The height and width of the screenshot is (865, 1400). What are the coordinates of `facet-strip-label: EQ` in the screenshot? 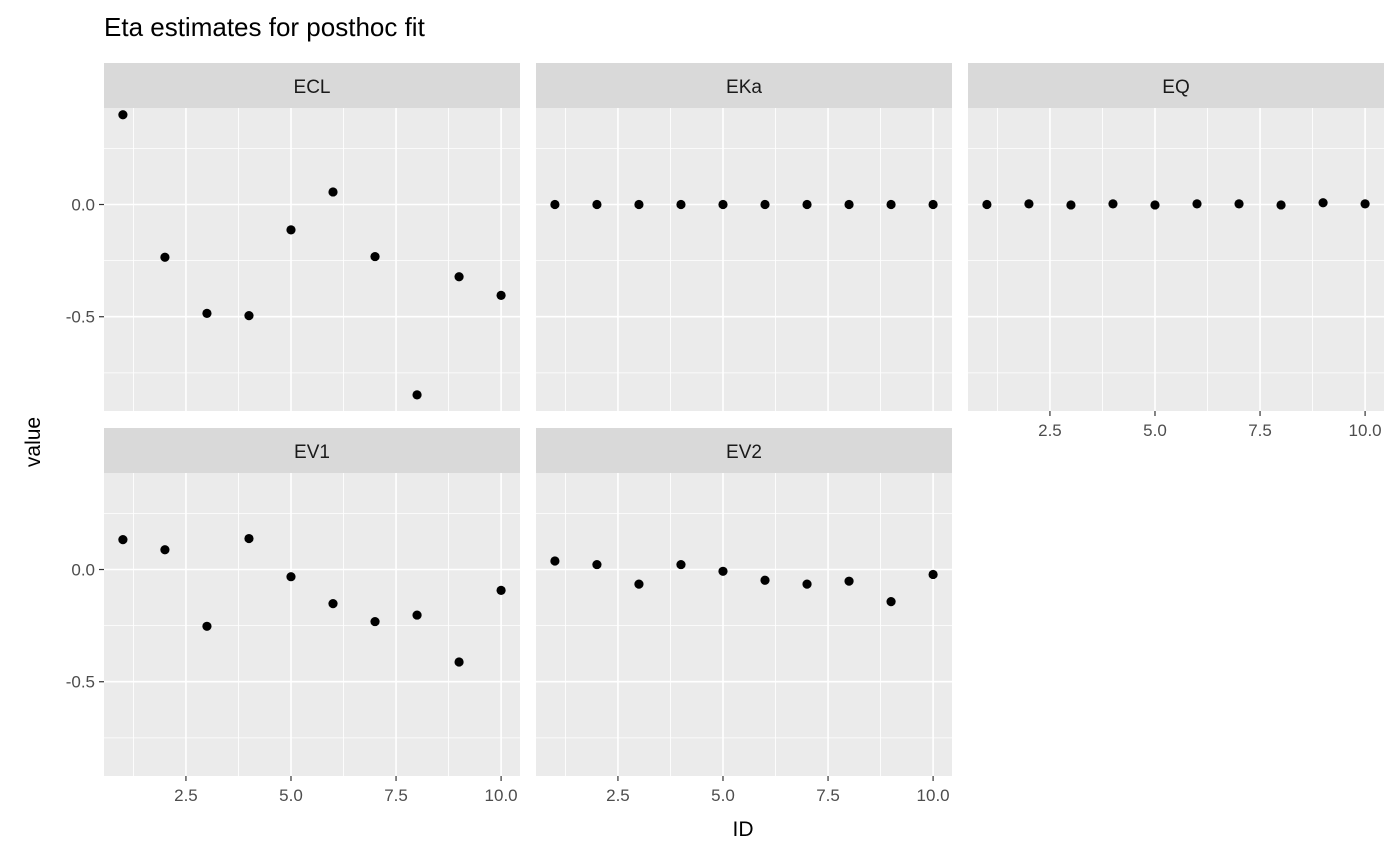 It's located at (1175, 87).